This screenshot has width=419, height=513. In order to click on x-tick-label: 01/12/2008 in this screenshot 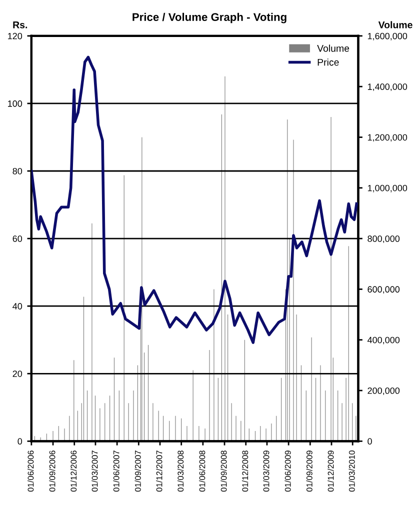, I will do `click(245, 471)`.